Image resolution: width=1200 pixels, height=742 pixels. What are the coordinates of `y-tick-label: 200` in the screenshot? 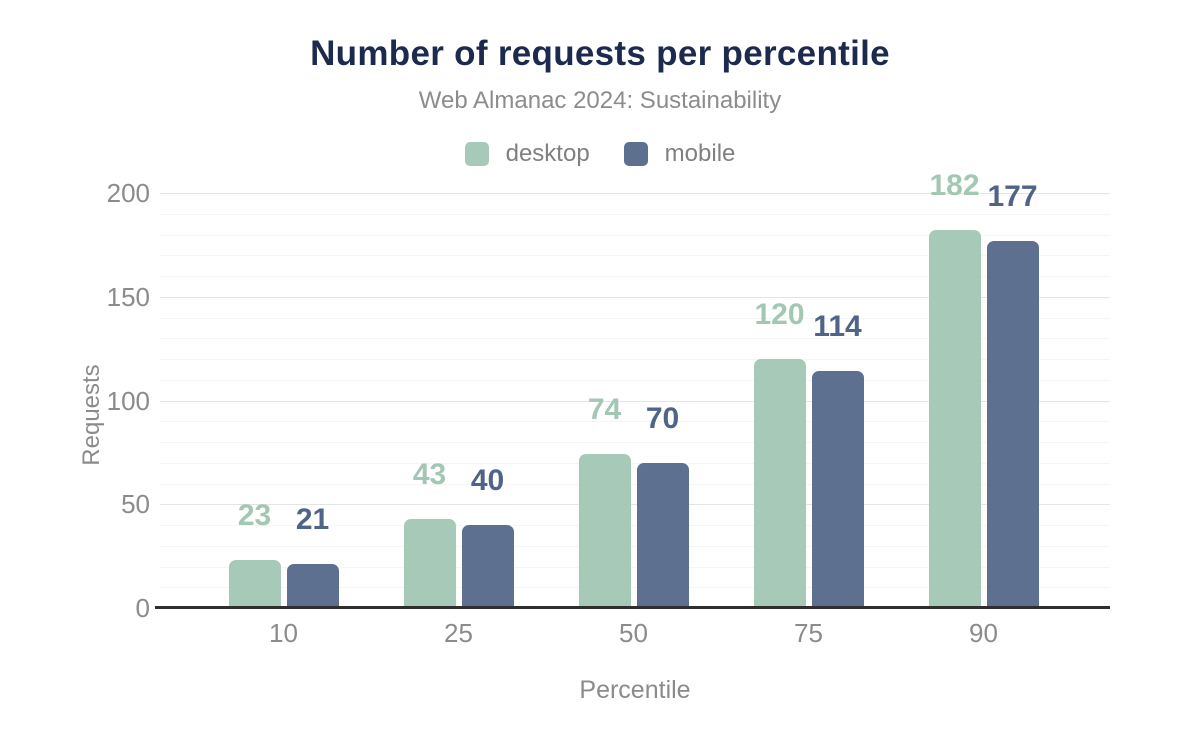 It's located at (128, 193).